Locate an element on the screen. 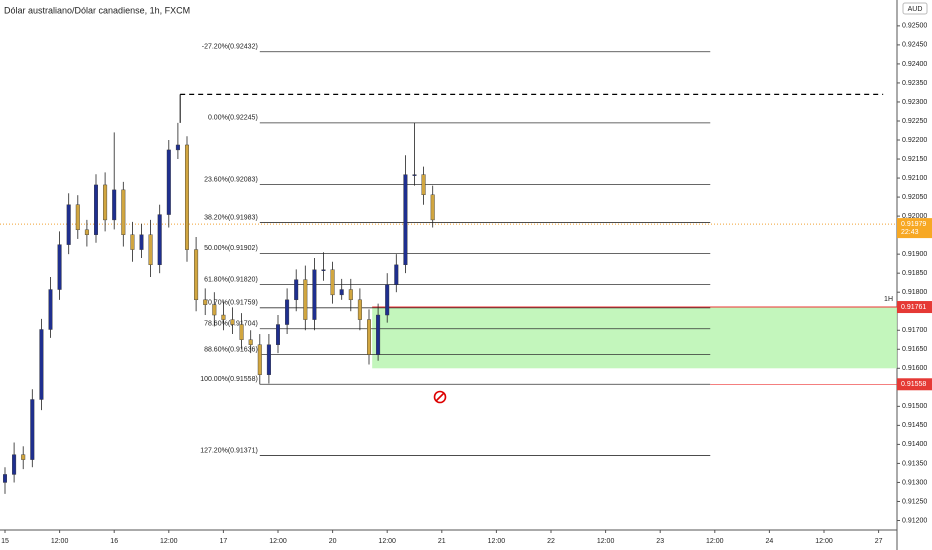 This screenshot has width=932, height=550. stop-icon-slash is located at coordinates (440, 397).